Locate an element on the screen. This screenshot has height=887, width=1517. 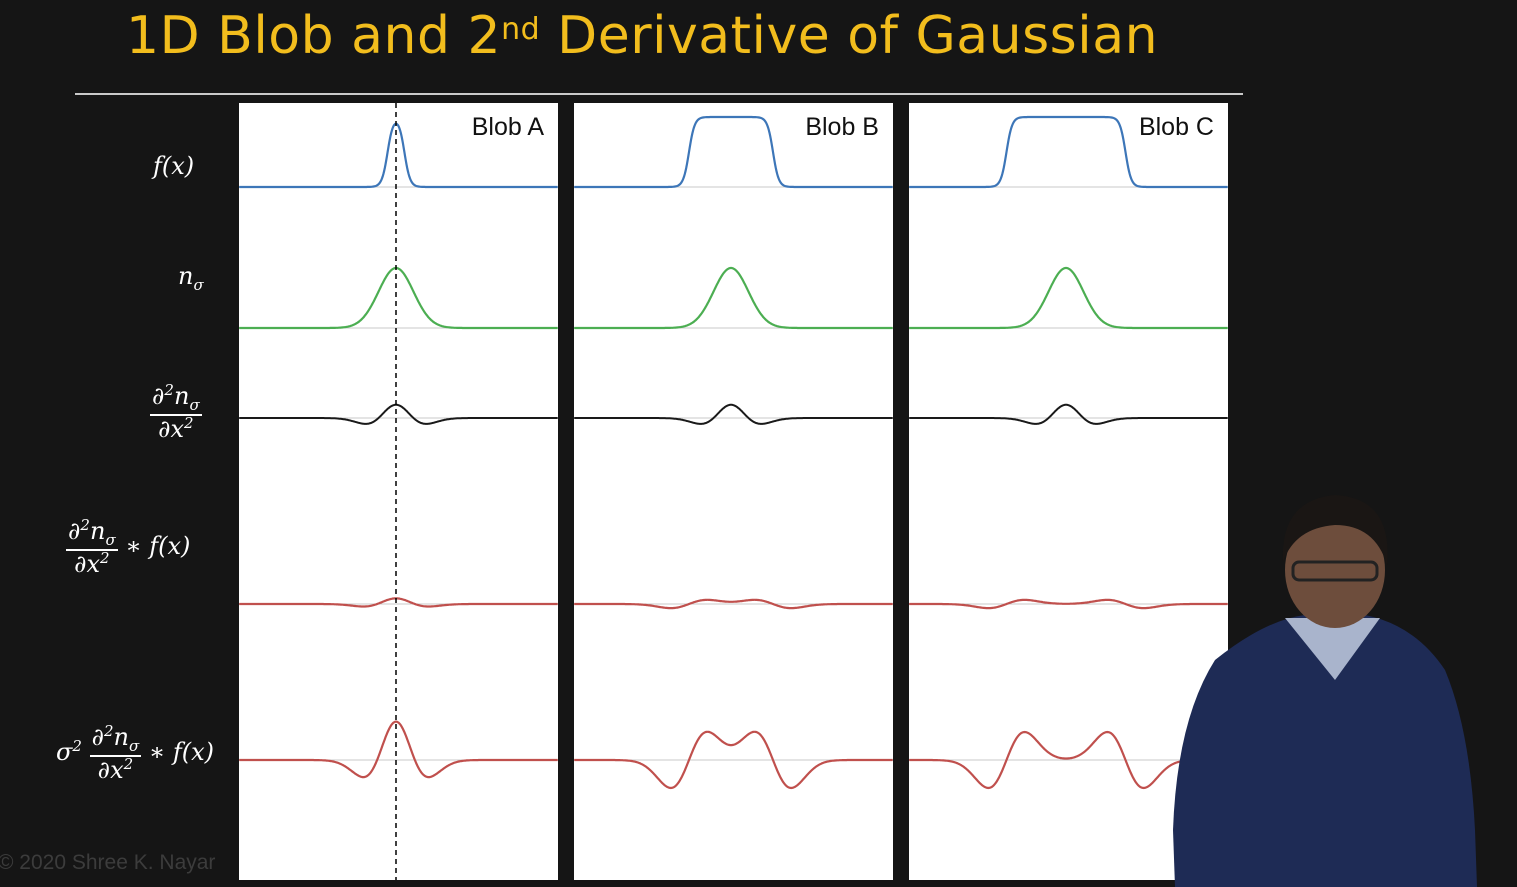
title-prefix: 1D Blob and 2 is located at coordinates (314, 36).